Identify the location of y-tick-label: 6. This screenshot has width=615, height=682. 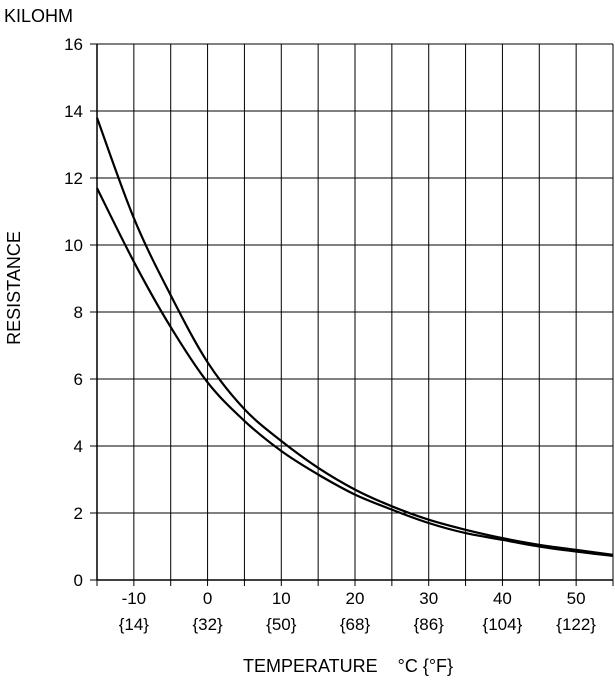
(78, 379).